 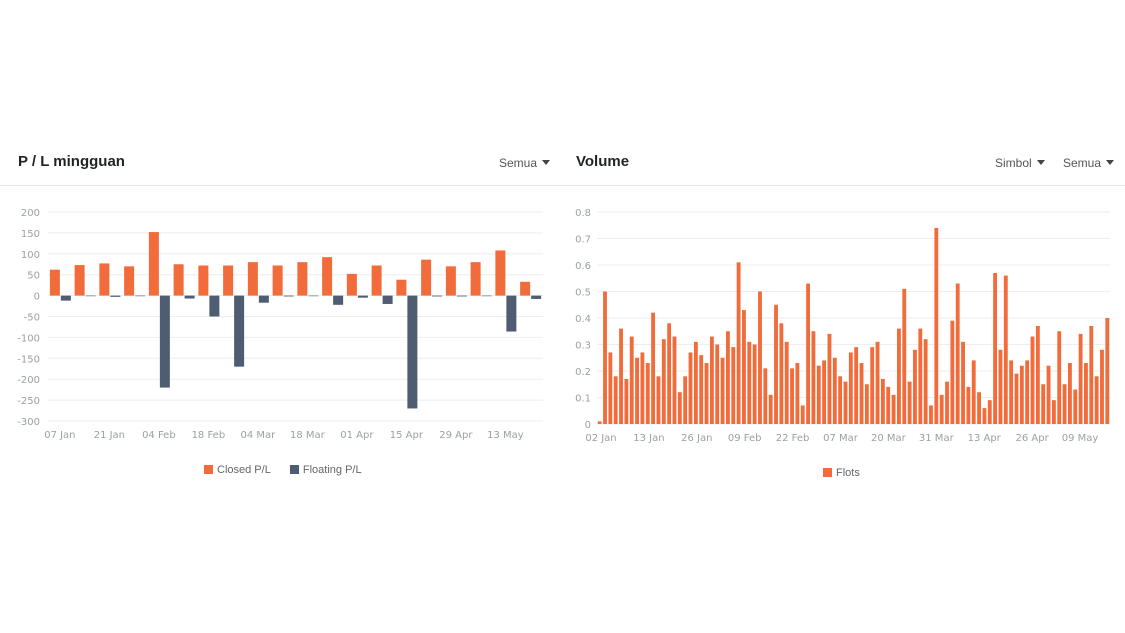 I want to click on legend-item-flots: Flots, so click(x=841, y=473).